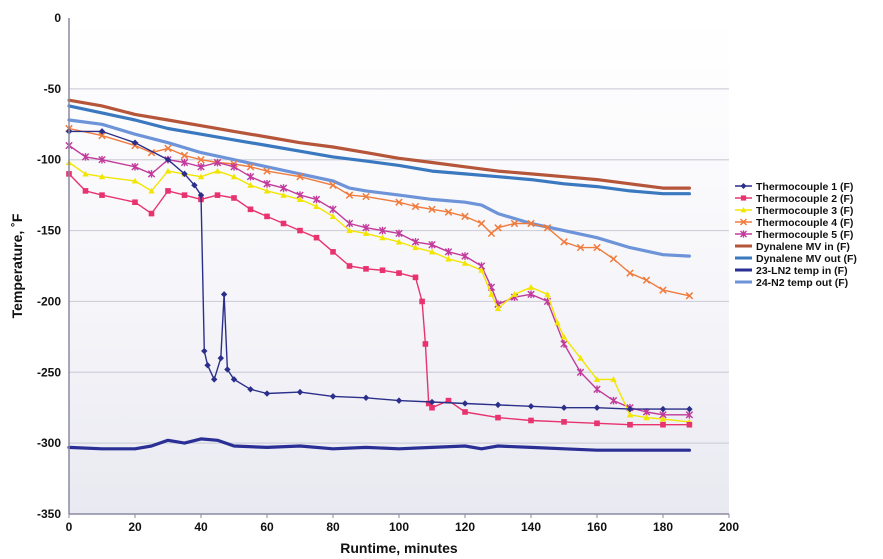  I want to click on x-tick-label: 120, so click(465, 527).